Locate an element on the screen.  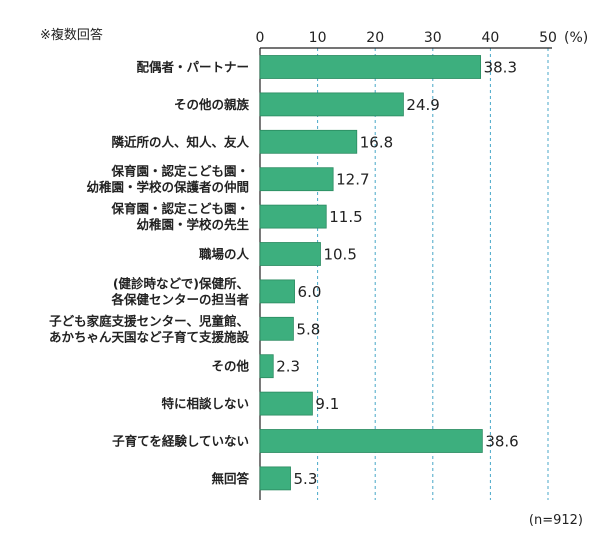
category-label: 保育園・認定こども園・幼稚園・学校の先生 is located at coordinates (179, 216).